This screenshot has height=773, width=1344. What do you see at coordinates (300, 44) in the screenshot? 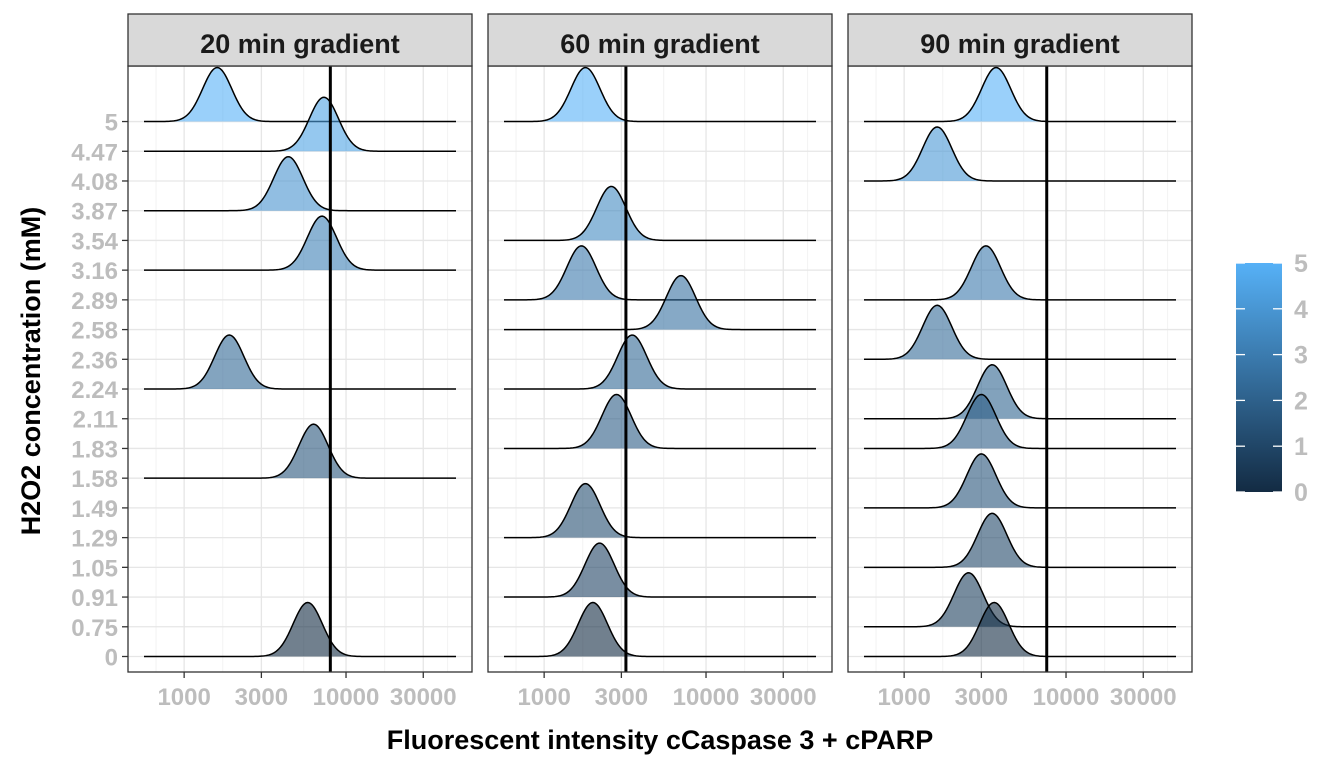
I see `facet-strip-label: 20 min gradient` at bounding box center [300, 44].